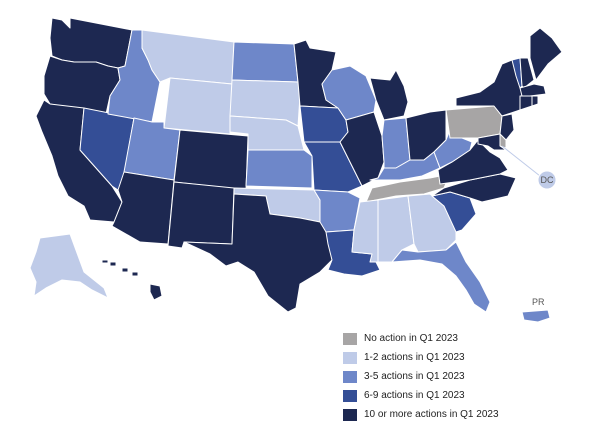  I want to click on state-new-hampshire, so click(527, 73).